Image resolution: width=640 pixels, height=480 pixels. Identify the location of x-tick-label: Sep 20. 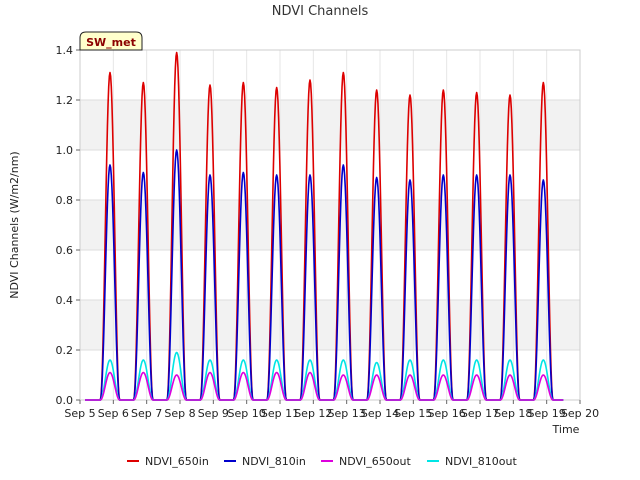
(580, 413).